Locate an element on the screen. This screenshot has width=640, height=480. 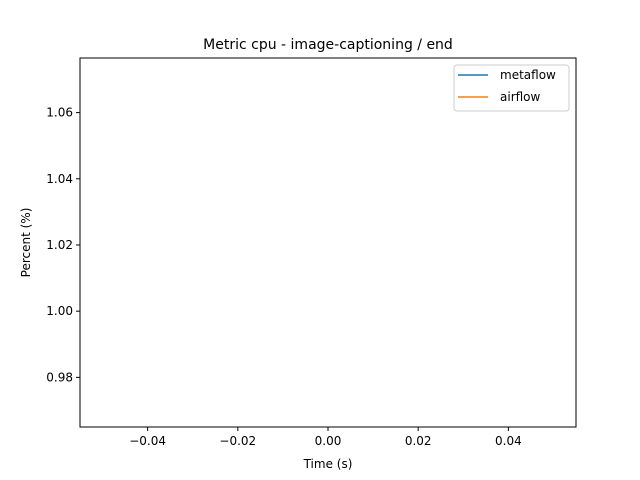
legend: metaflow airflow is located at coordinates (511, 88).